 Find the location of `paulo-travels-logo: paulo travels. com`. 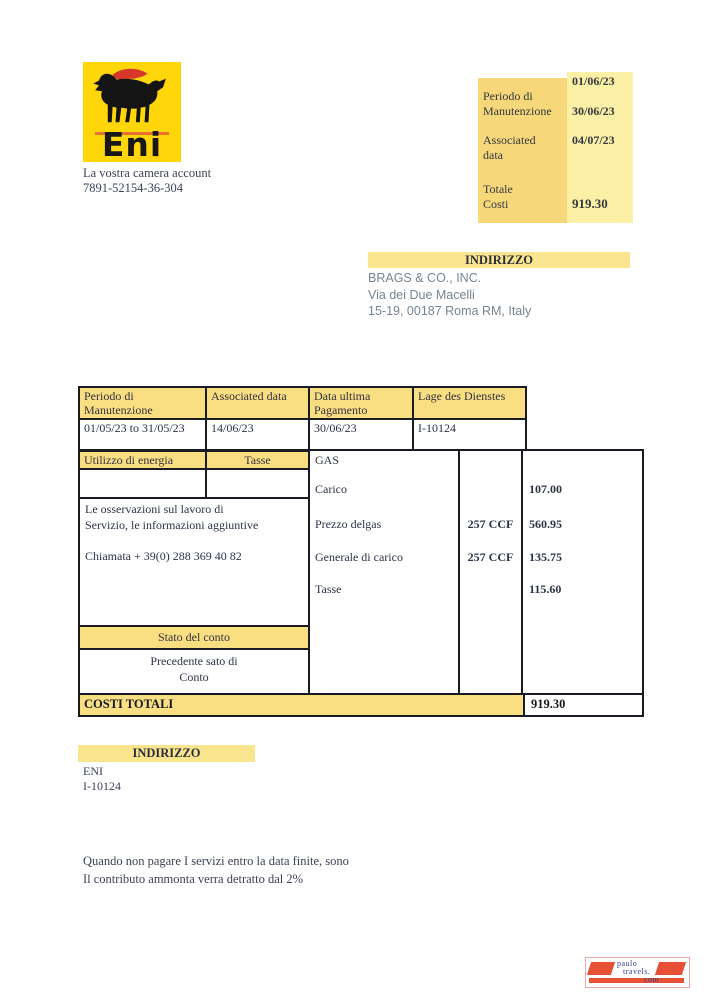

paulo-travels-logo: paulo travels. com is located at coordinates (637, 972).